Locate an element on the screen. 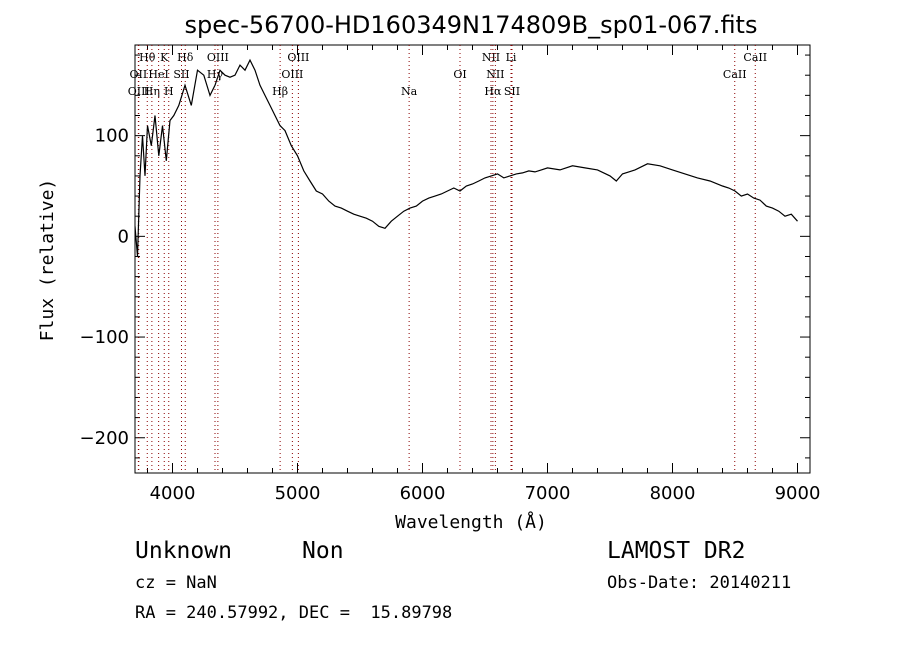 Image resolution: width=900 pixels, height=649 pixels. spectral-line-label: Hβ is located at coordinates (280, 91).